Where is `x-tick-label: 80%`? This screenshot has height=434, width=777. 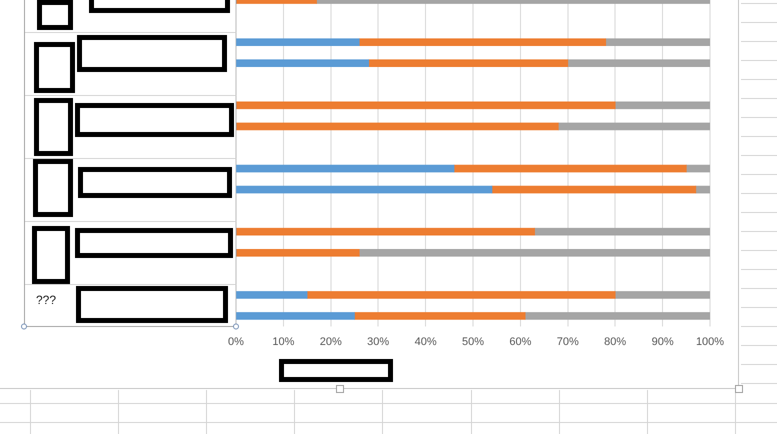 x-tick-label: 80% is located at coordinates (615, 342).